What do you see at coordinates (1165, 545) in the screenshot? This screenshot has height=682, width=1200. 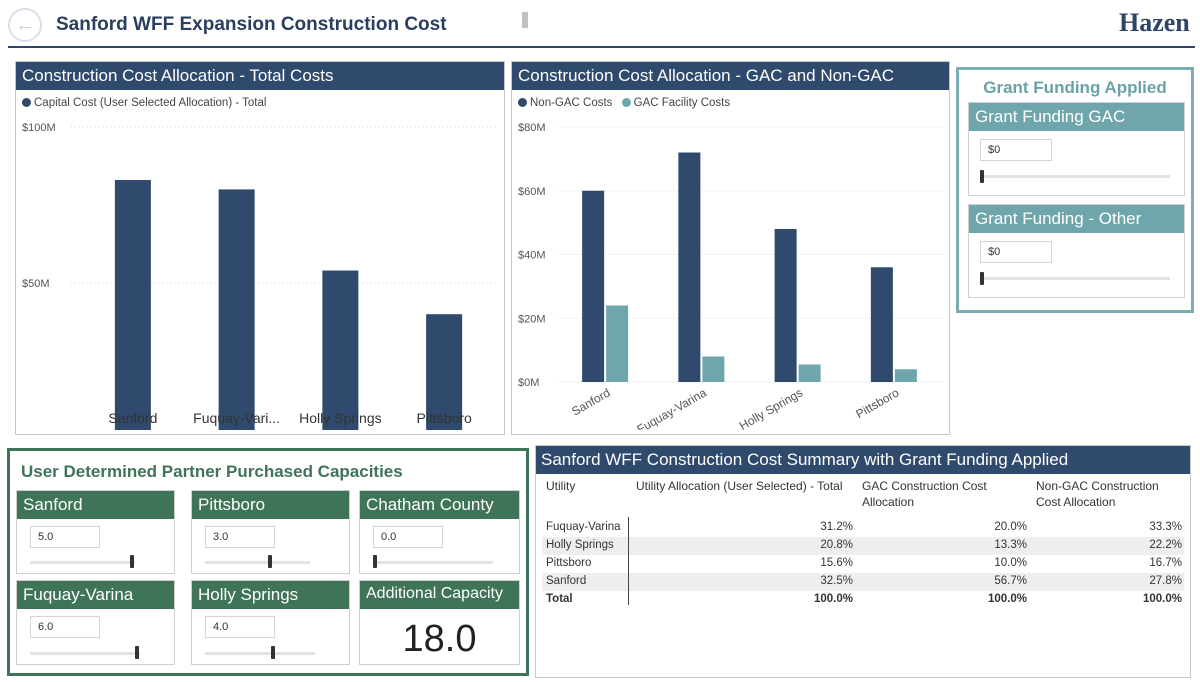 I see `table-cell: 22.2%` at bounding box center [1165, 545].